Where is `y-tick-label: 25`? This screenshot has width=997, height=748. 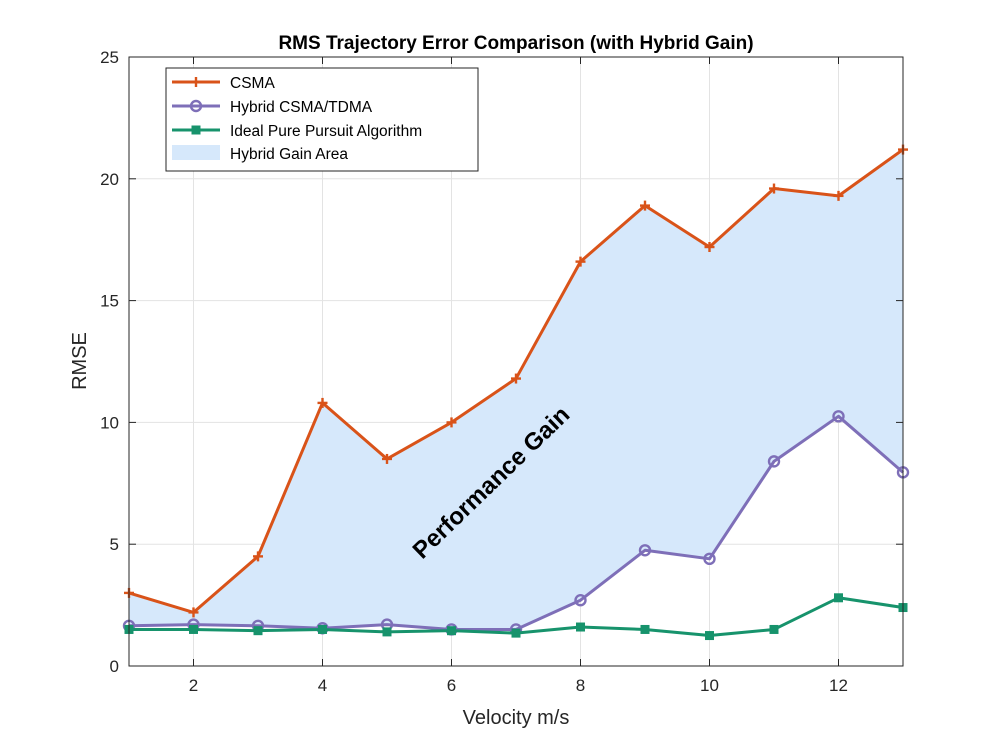
y-tick-label: 25 is located at coordinates (109, 57).